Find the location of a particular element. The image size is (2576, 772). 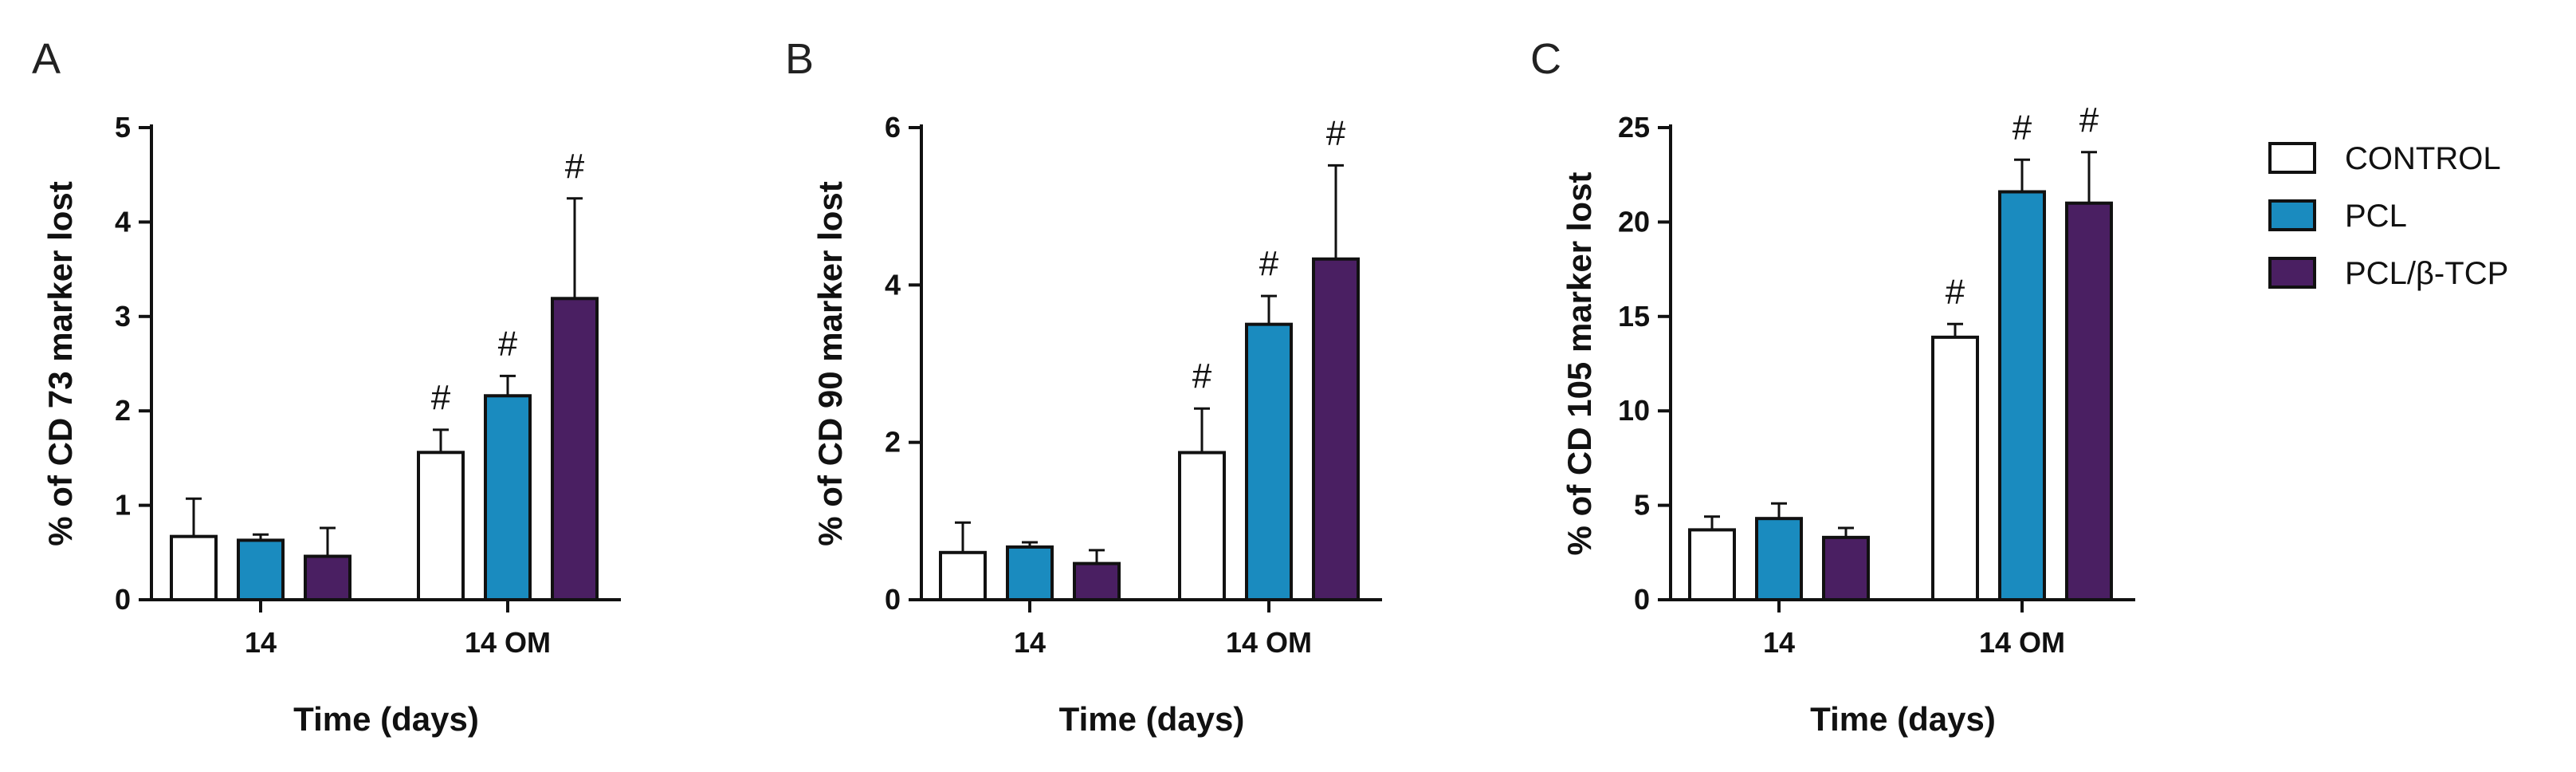

legend-item-pcl-btcp: PCL/β-TCP is located at coordinates (2388, 273).